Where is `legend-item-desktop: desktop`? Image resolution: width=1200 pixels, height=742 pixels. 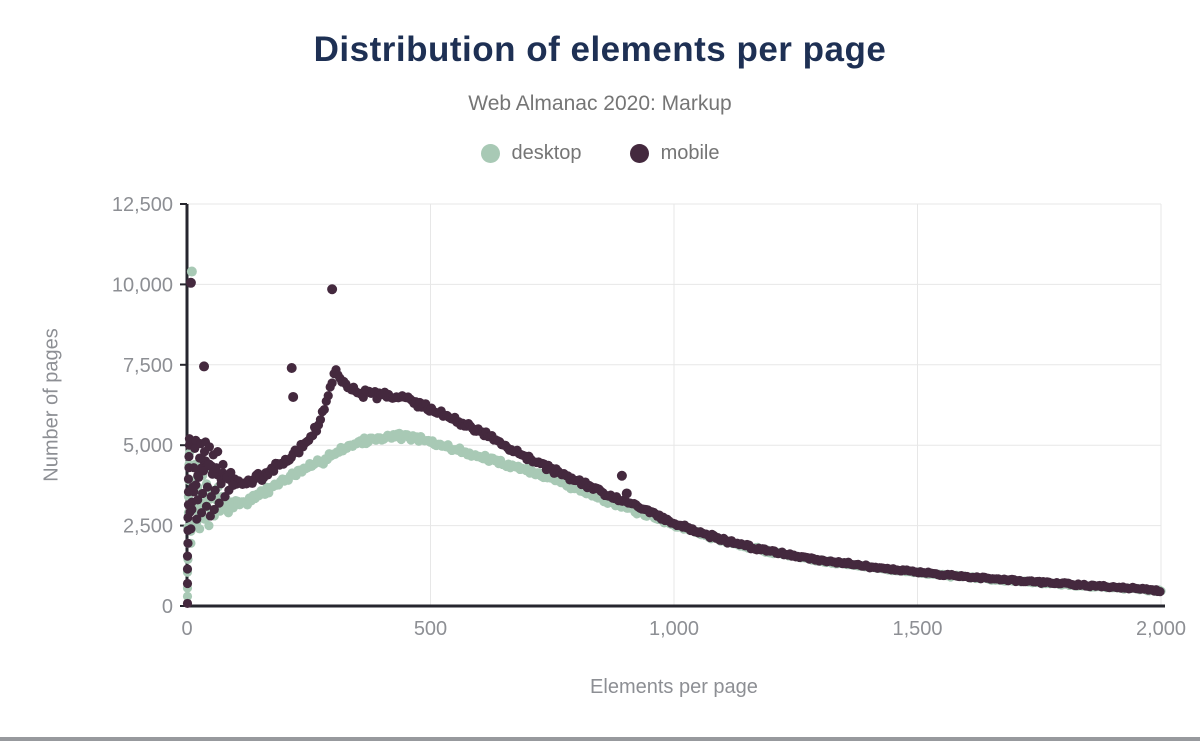 legend-item-desktop: desktop is located at coordinates (531, 153).